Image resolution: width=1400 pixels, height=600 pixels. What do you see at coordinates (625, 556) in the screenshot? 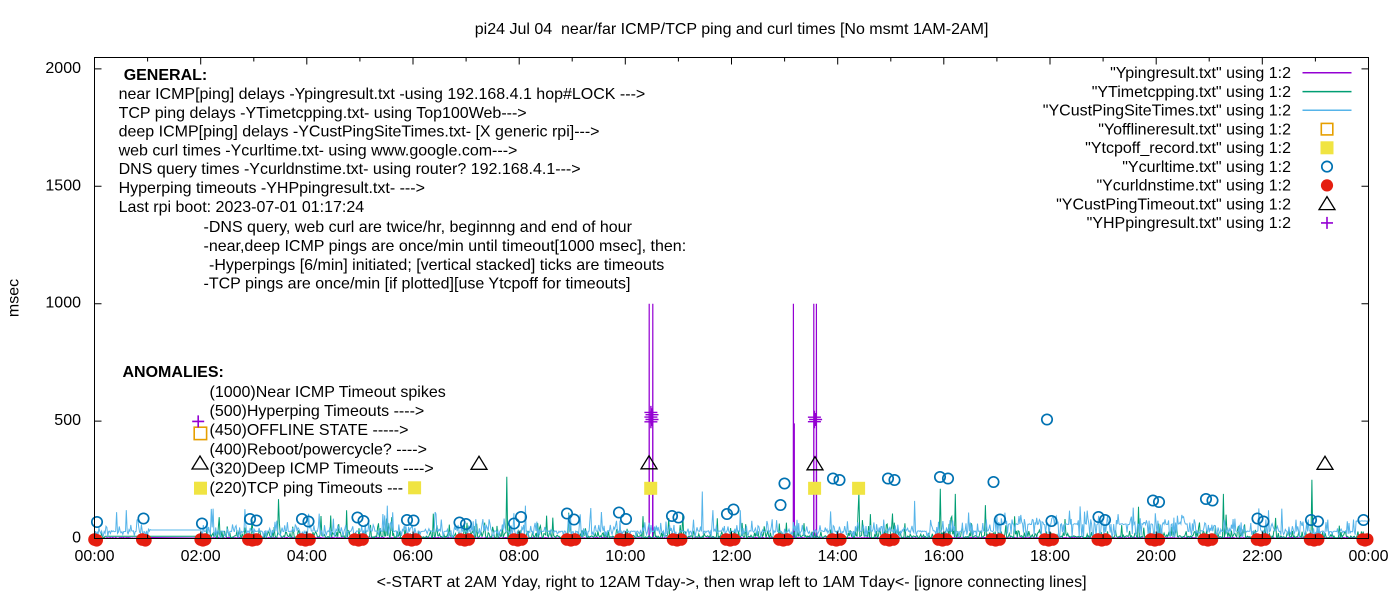
I see `svg-text: 10:00` at bounding box center [625, 556].